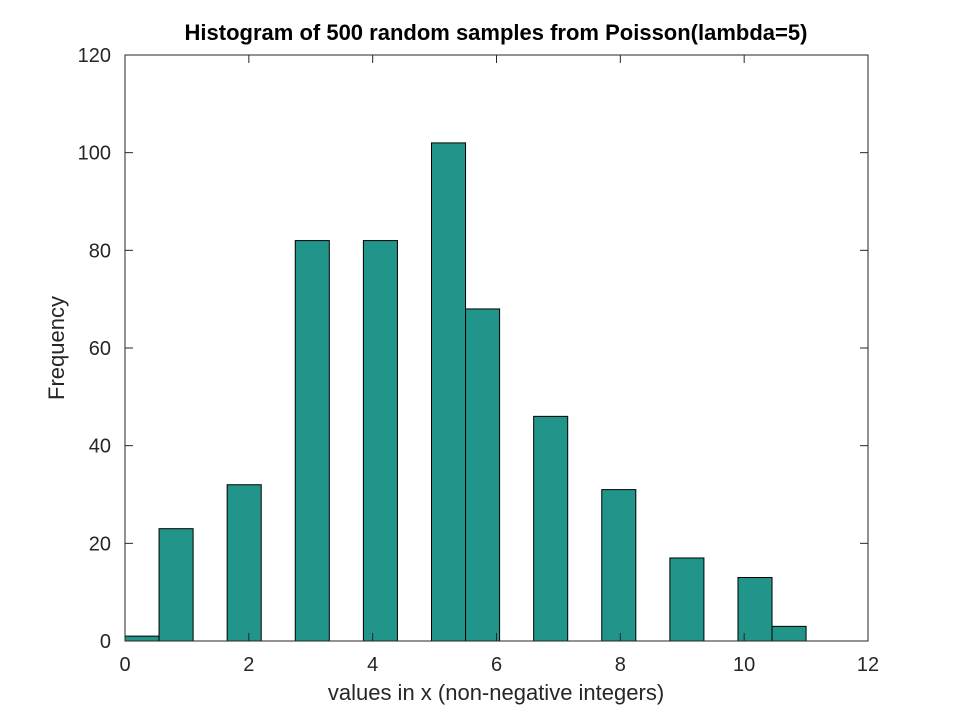 This screenshot has height=720, width=960. I want to click on y-tick-label-2: 40, so click(100, 447).